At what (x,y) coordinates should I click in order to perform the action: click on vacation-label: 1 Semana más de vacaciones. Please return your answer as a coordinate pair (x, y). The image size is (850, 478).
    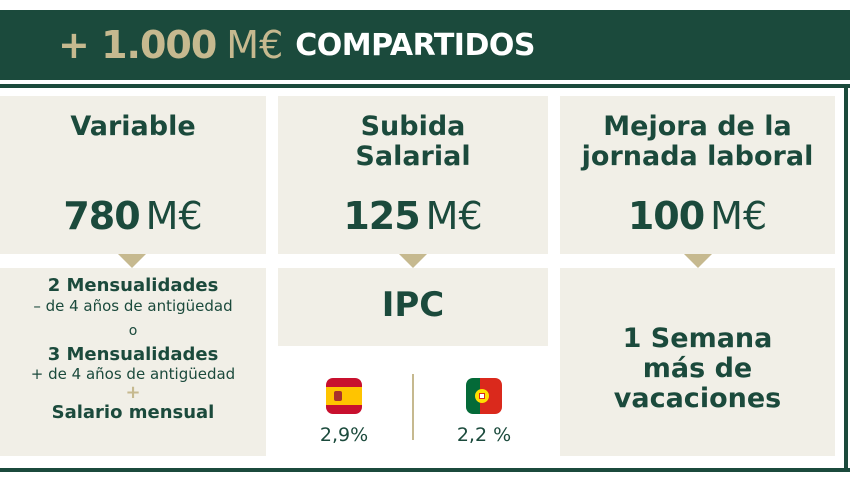
    Looking at the image, I should click on (697, 369).